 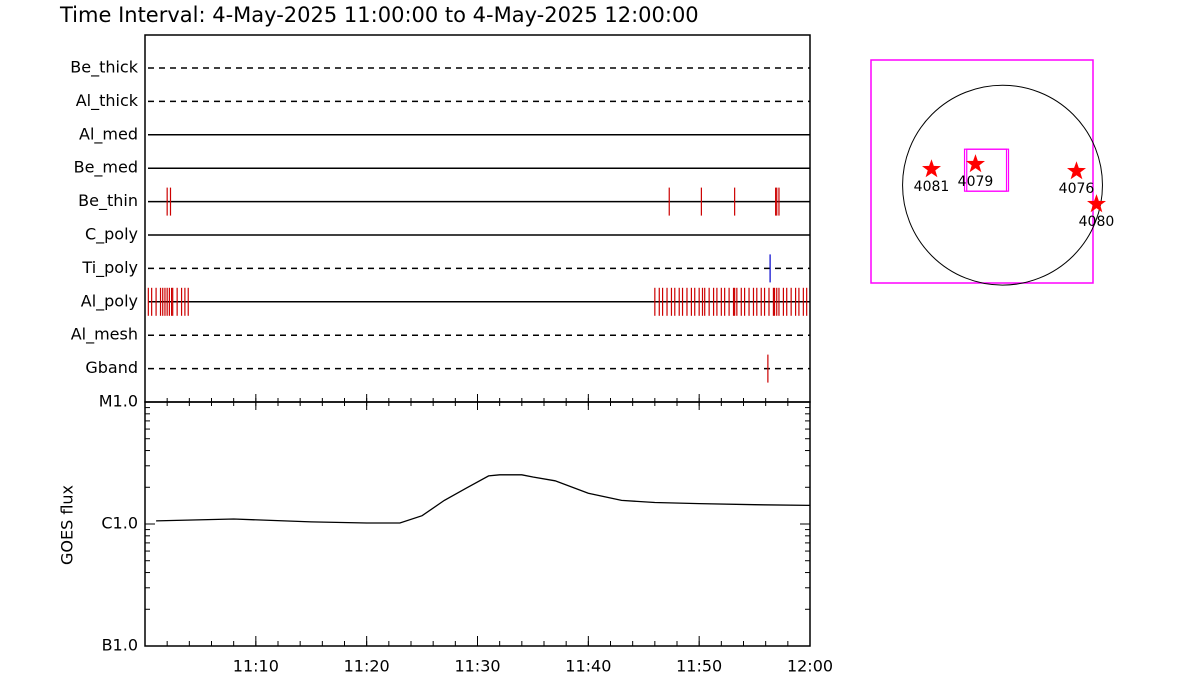 I want to click on x-tick-label: 11:10, so click(x=256, y=666).